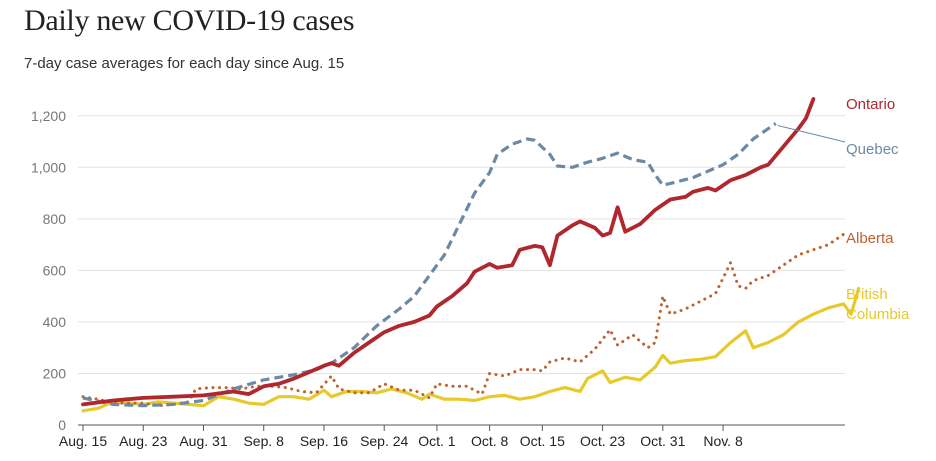  What do you see at coordinates (55, 219) in the screenshot?
I see `y-tick-label: 800` at bounding box center [55, 219].